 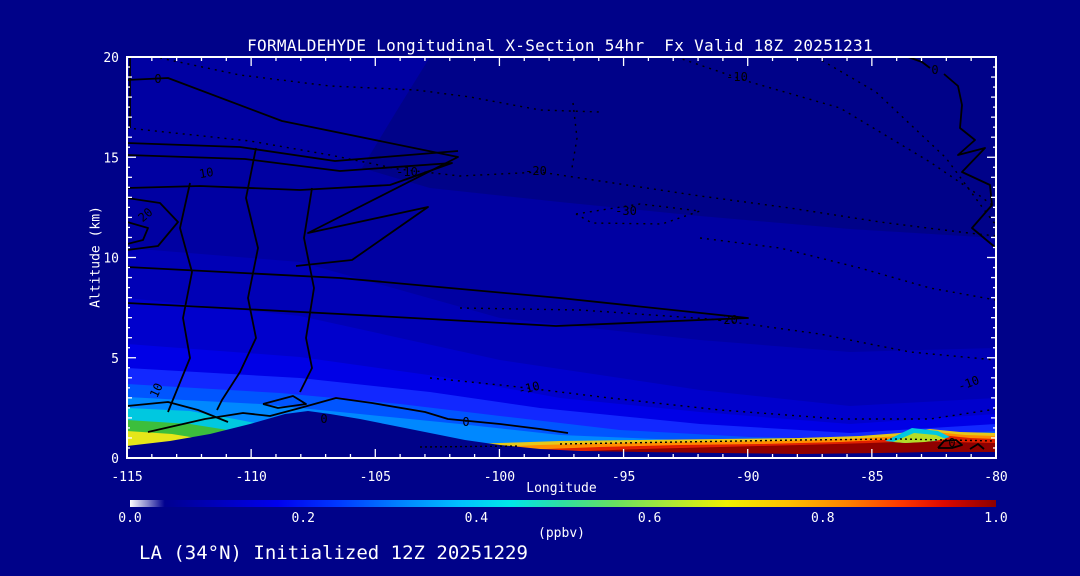 I want to click on surface-darkred-band, so click(x=778, y=448).